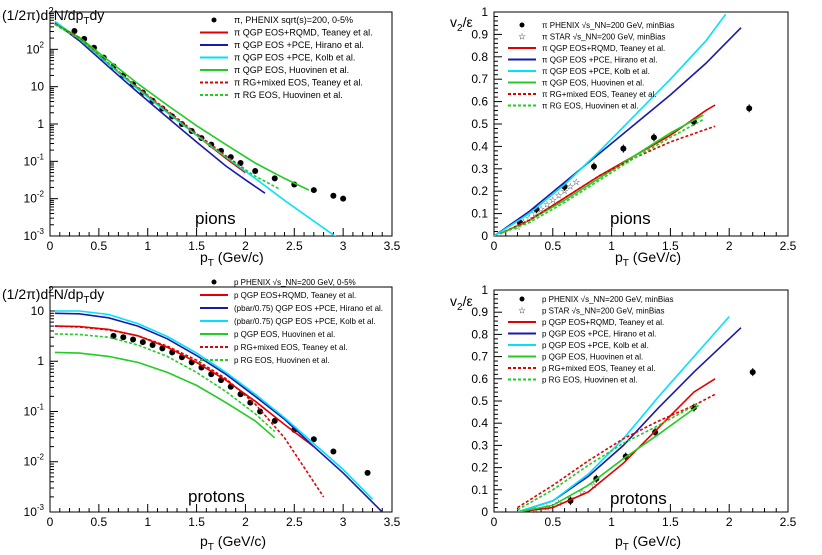  What do you see at coordinates (479, 102) in the screenshot?
I see `y-tick-label: 0.6` at bounding box center [479, 102].